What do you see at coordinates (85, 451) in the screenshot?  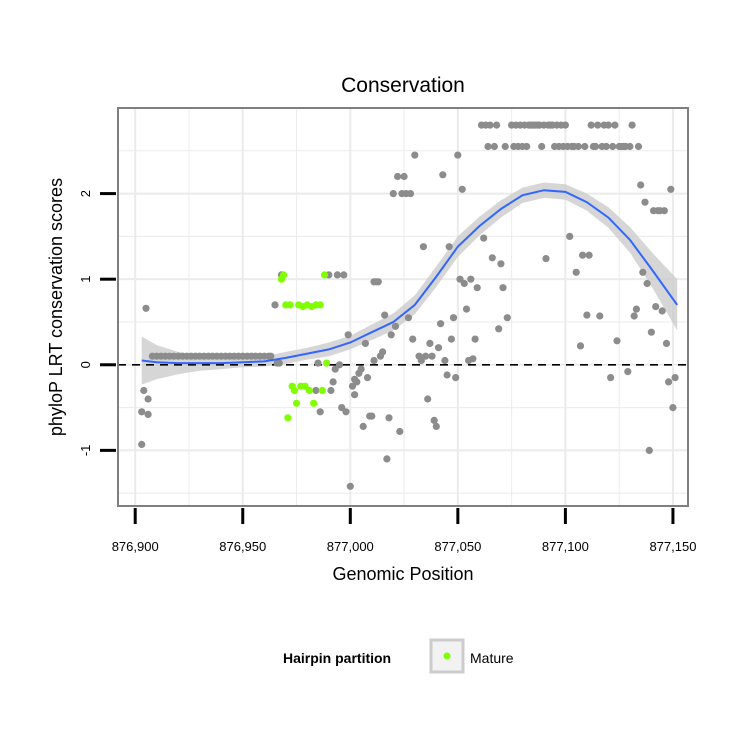 I see `y-tick-label: -1` at bounding box center [85, 451].